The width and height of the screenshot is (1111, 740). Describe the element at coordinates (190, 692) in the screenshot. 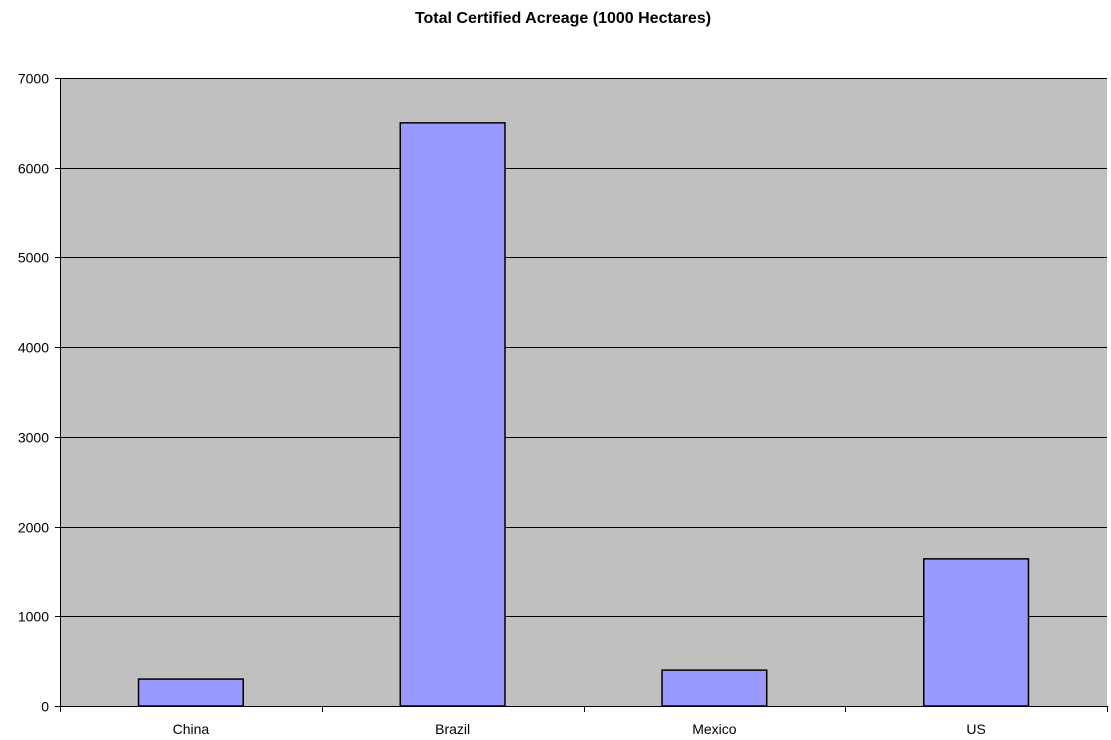

I see `bar-china` at that location.